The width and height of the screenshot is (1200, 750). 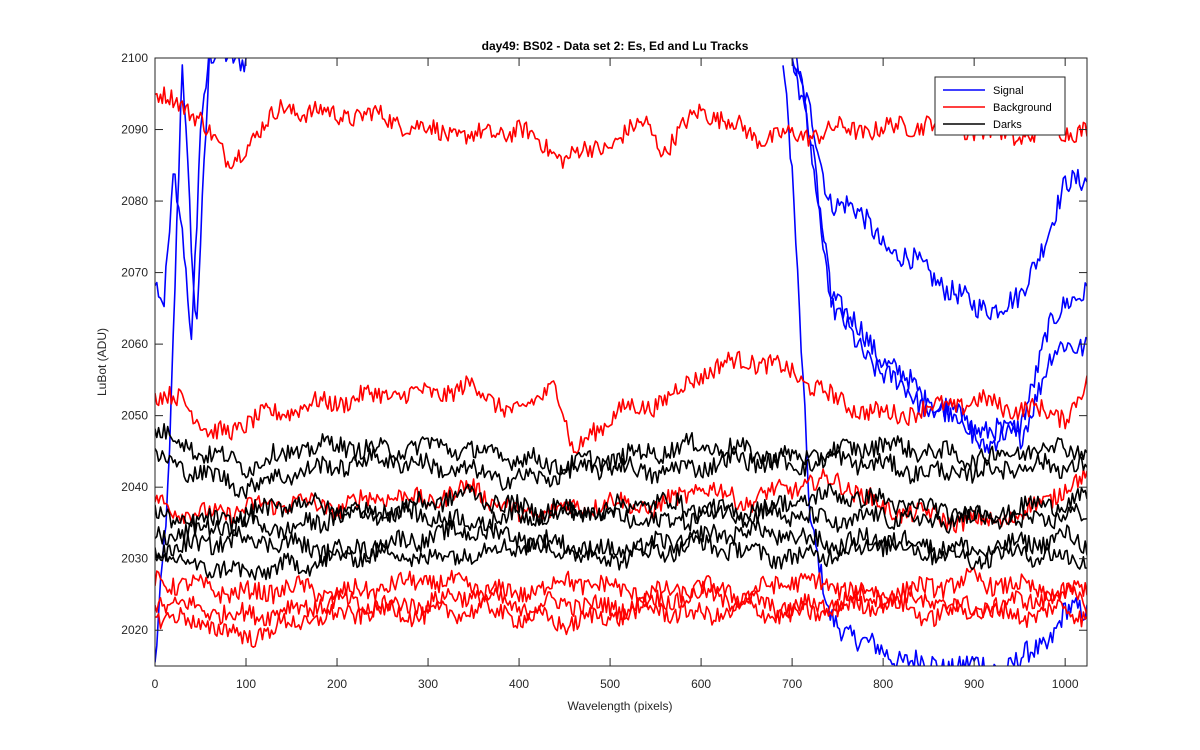 I want to click on y-tick-label: 2030, so click(x=134, y=559).